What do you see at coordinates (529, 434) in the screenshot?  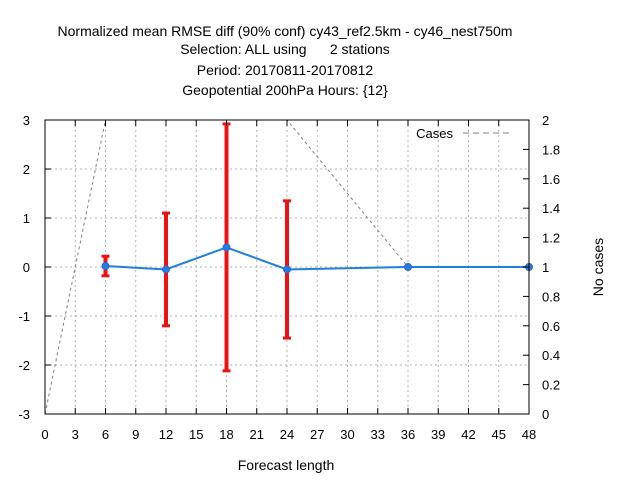 I see `x-tick-label: 48` at bounding box center [529, 434].